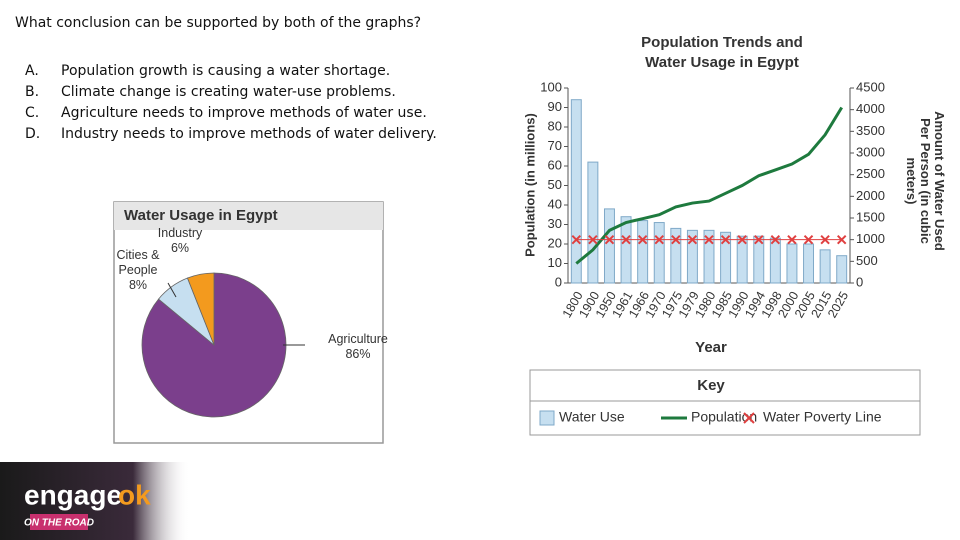 The image size is (960, 540). What do you see at coordinates (555, 164) in the screenshot?
I see `y-tick-label: 60` at bounding box center [555, 164].